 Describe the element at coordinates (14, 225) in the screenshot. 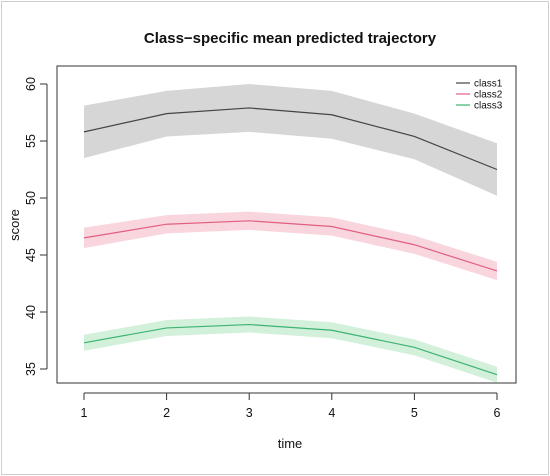

I see `y-axis-title: score` at that location.